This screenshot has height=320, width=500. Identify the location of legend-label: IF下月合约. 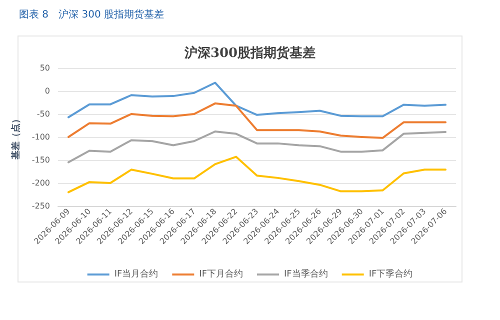
(221, 274).